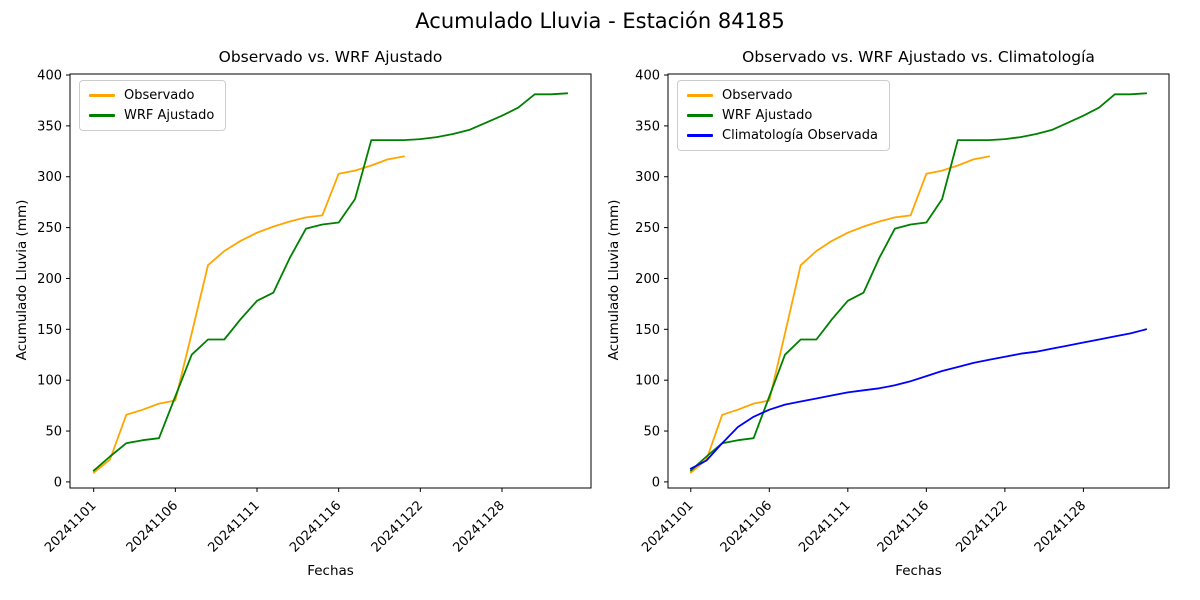 Image resolution: width=1200 pixels, height=600 pixels. What do you see at coordinates (918, 571) in the screenshot?
I see `right-plot-xlabel: Fechas` at bounding box center [918, 571].